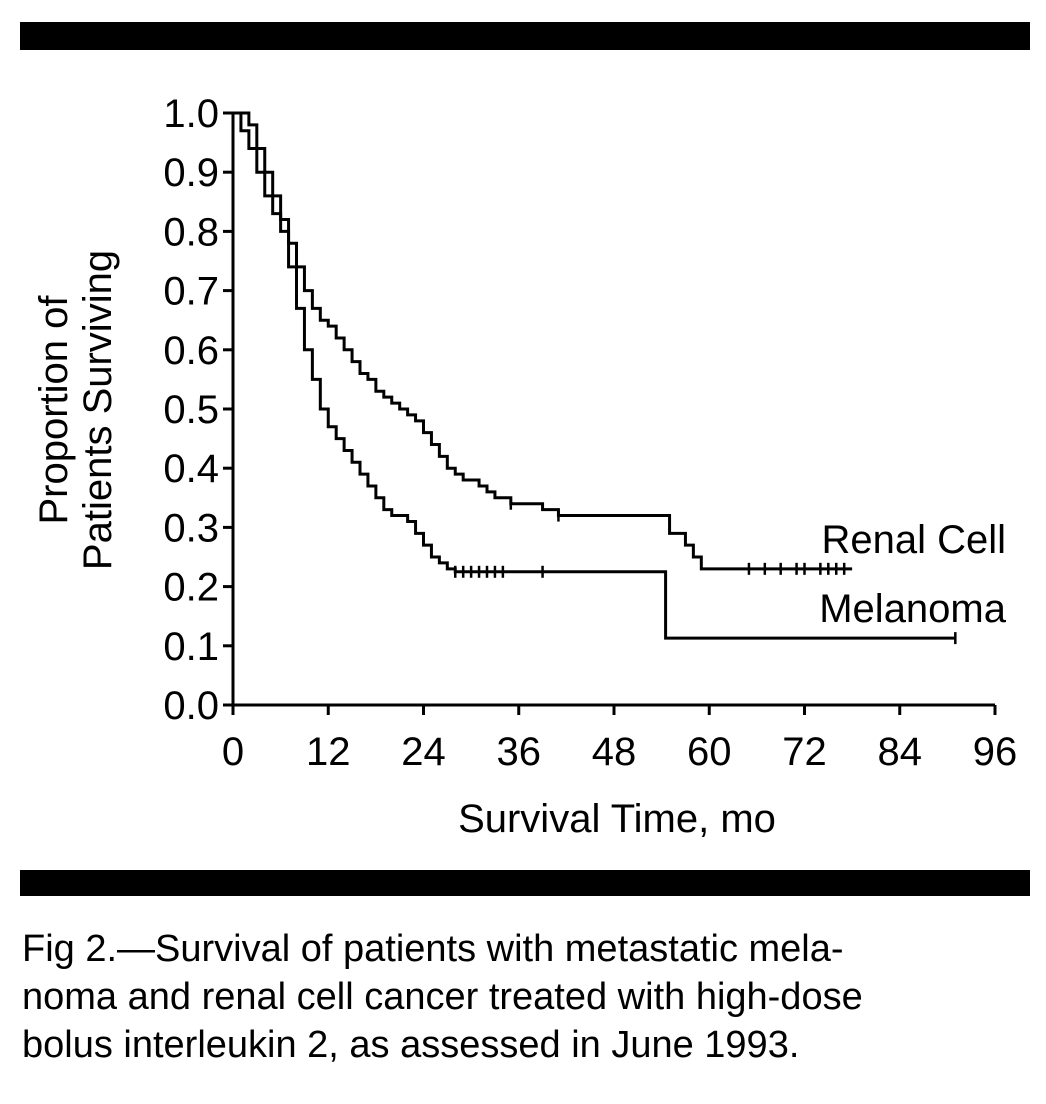 The width and height of the screenshot is (1046, 1104). Describe the element at coordinates (98, 410) in the screenshot. I see `y-axis-title-line2: Patients Surviving` at that location.